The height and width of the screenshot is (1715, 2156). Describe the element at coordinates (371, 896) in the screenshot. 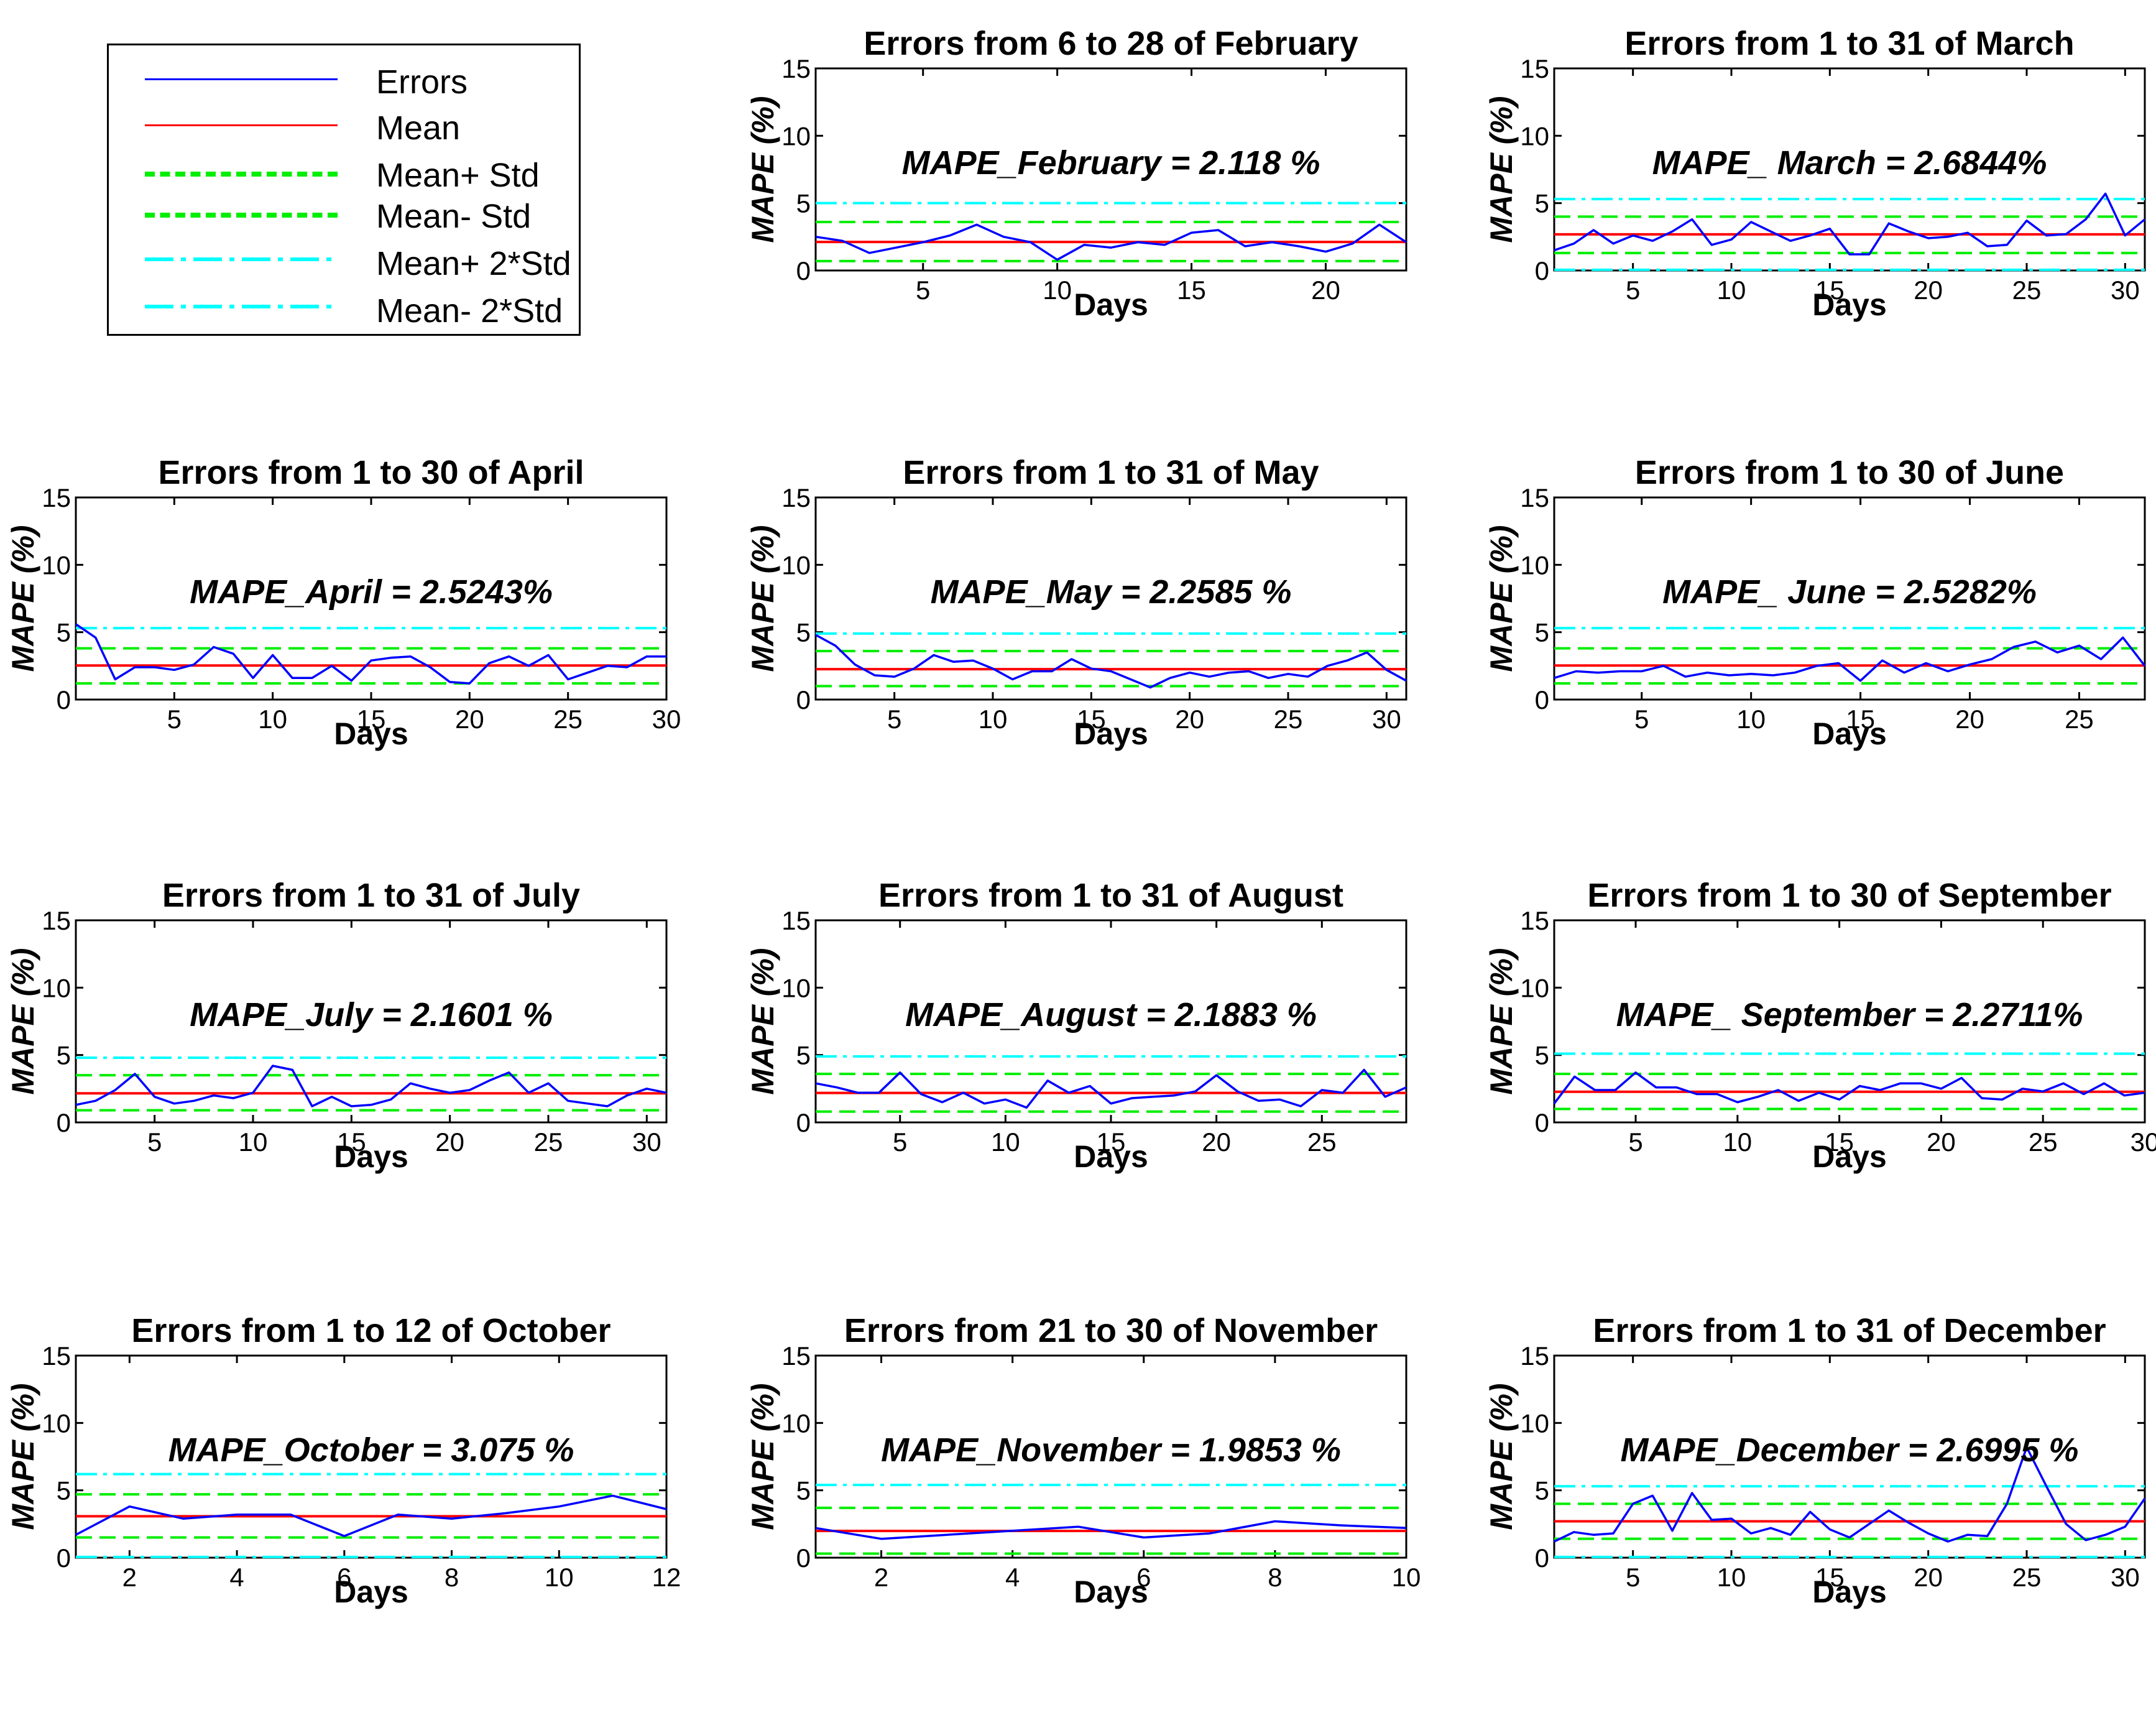

I see `chart-title: Errors from 1 to 31 of July` at that location.